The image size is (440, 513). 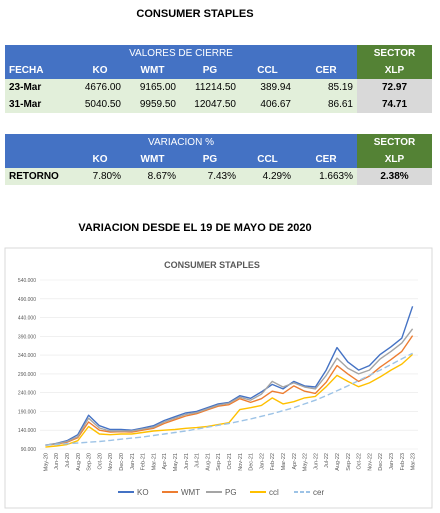 I want to click on x-tick-label: Aug-21, so click(x=208, y=462).